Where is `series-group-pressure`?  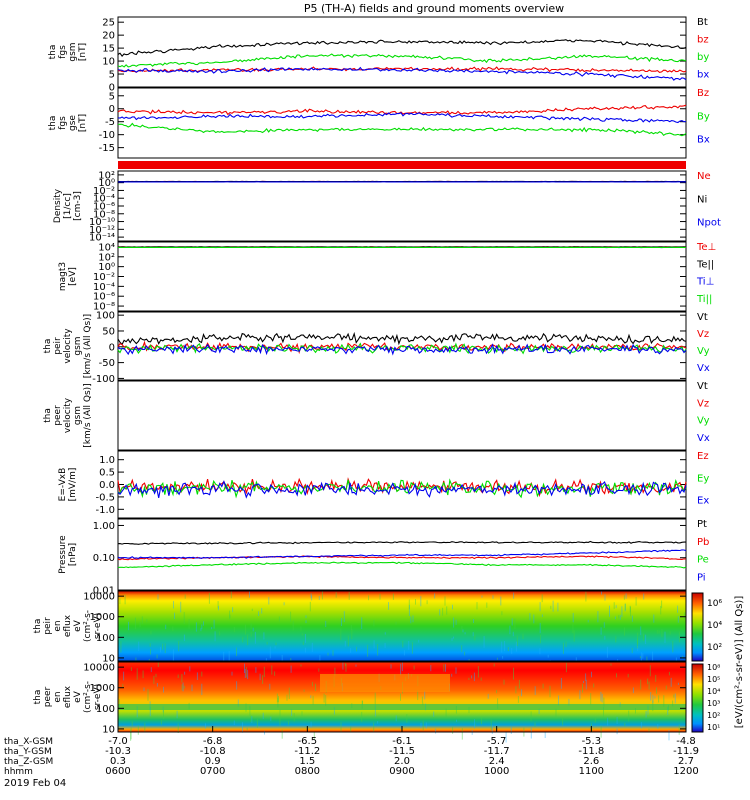
series-group-pressure is located at coordinates (402, 554).